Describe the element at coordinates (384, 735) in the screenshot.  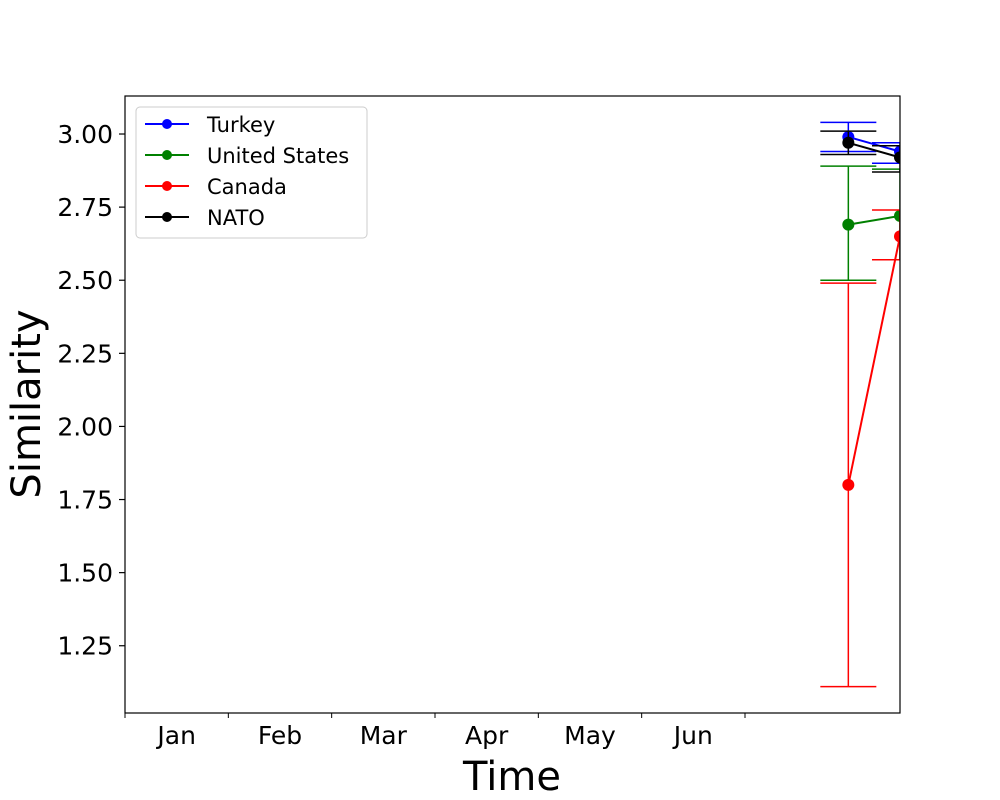
I see `x-tick-label: Mar` at that location.